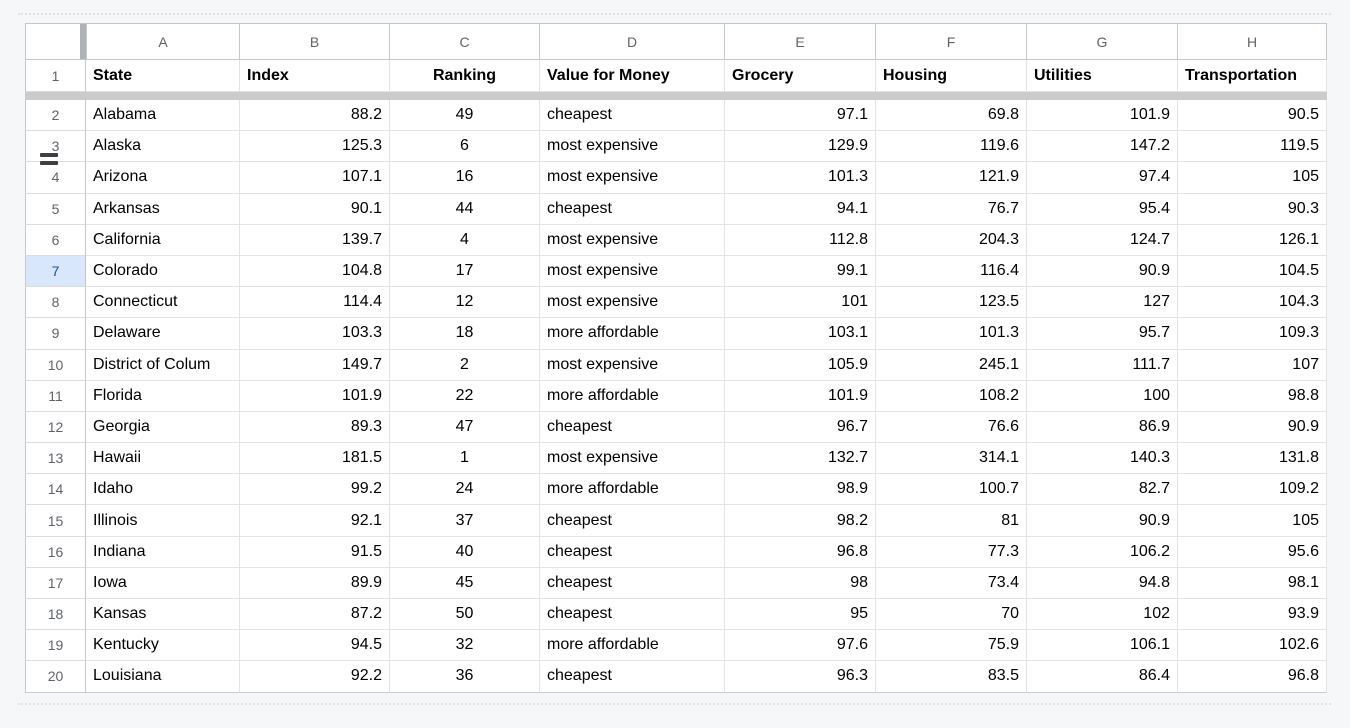  I want to click on cell-B4: 107.1, so click(315, 178).